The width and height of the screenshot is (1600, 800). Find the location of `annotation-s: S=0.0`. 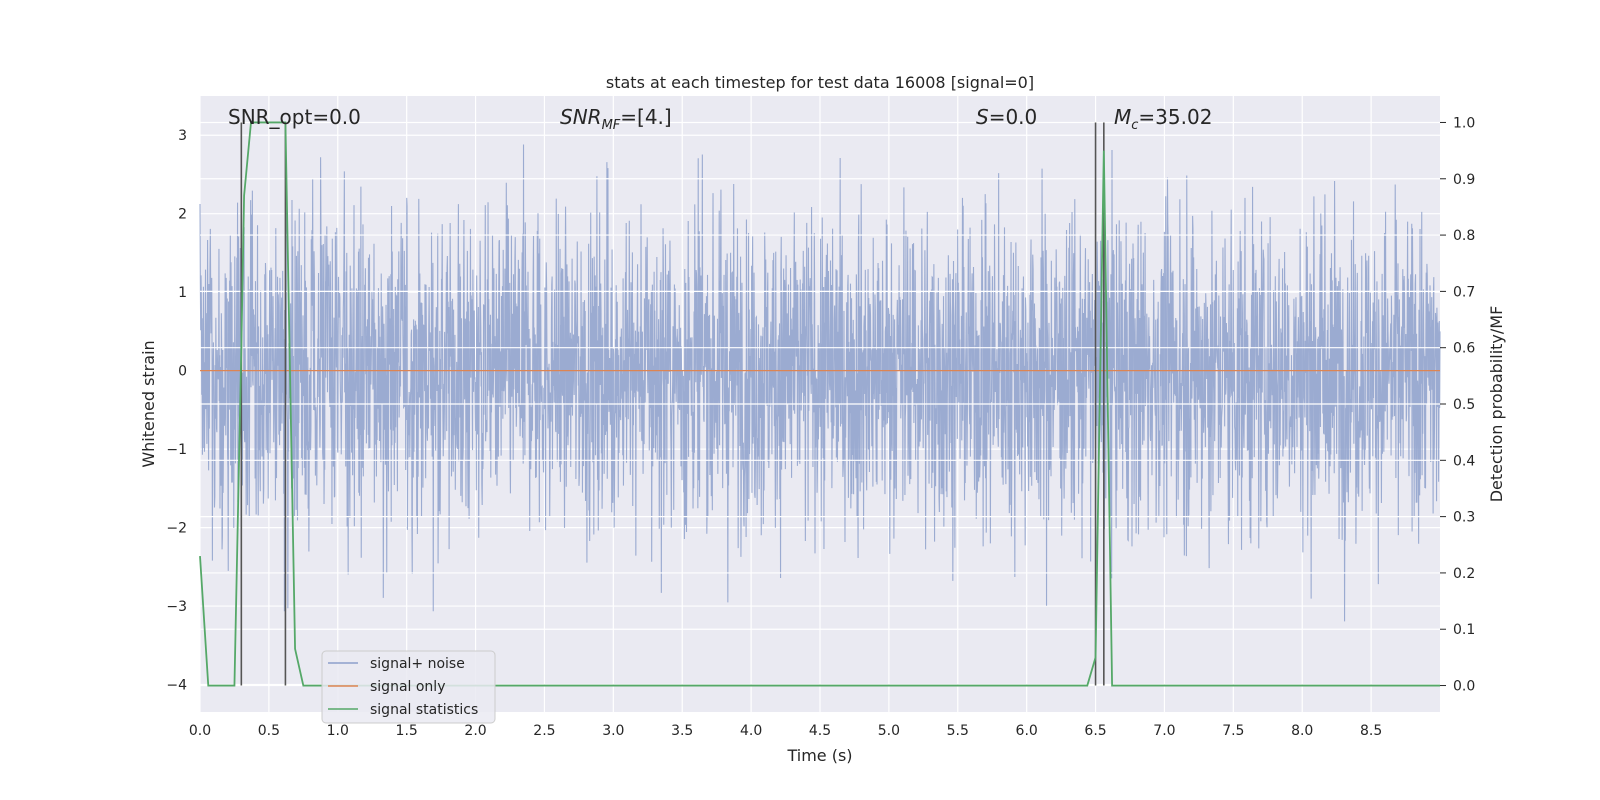

annotation-s: S=0.0 is located at coordinates (1006, 117).